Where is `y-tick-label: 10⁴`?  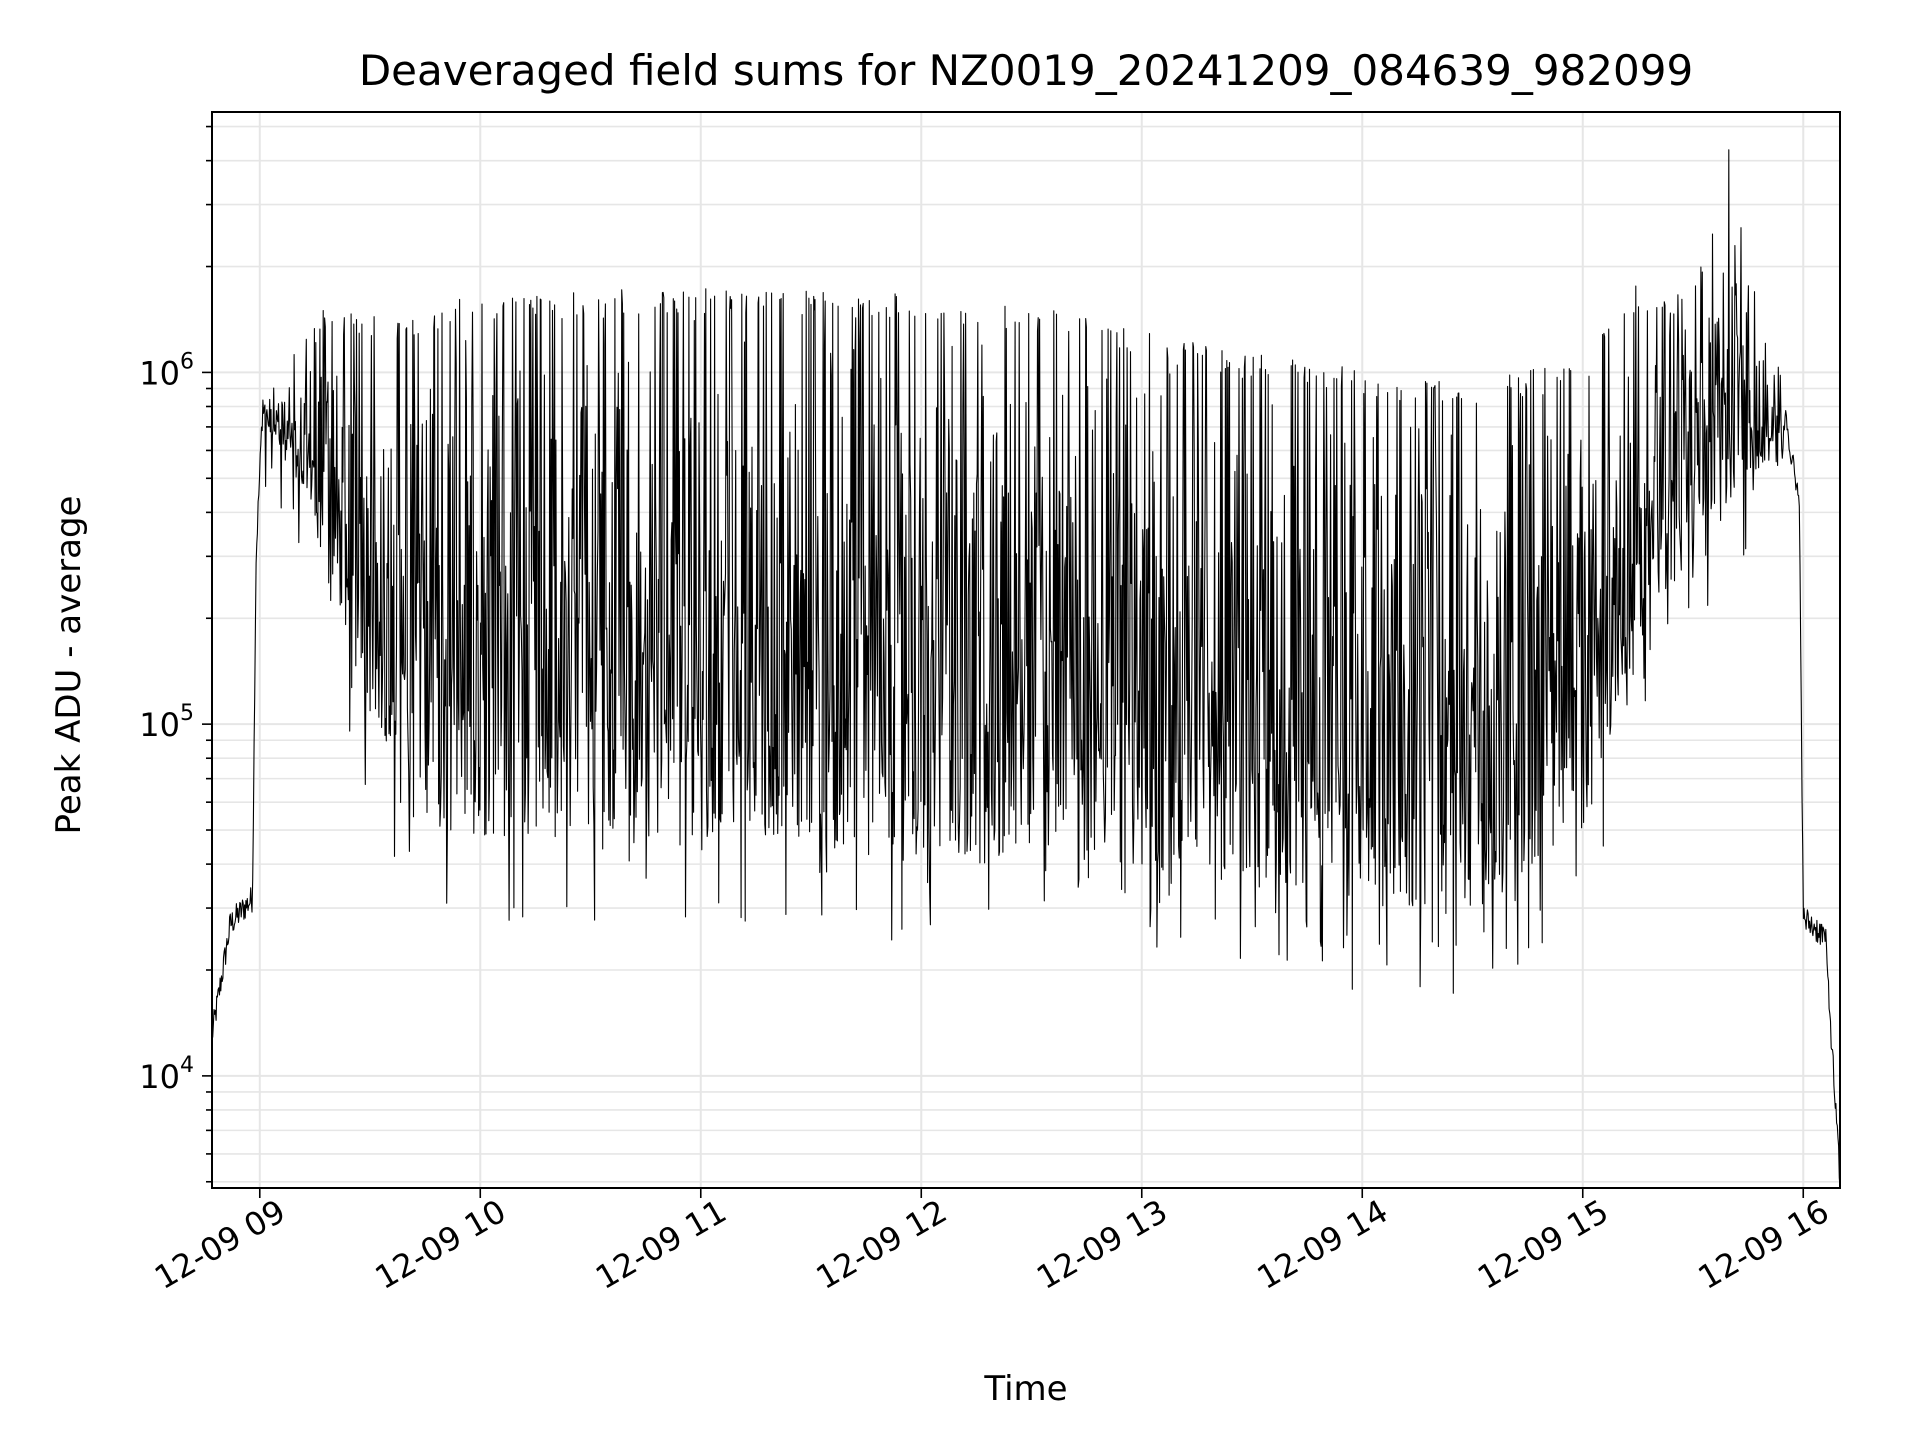 y-tick-label: 10⁴ is located at coordinates (166, 1074).